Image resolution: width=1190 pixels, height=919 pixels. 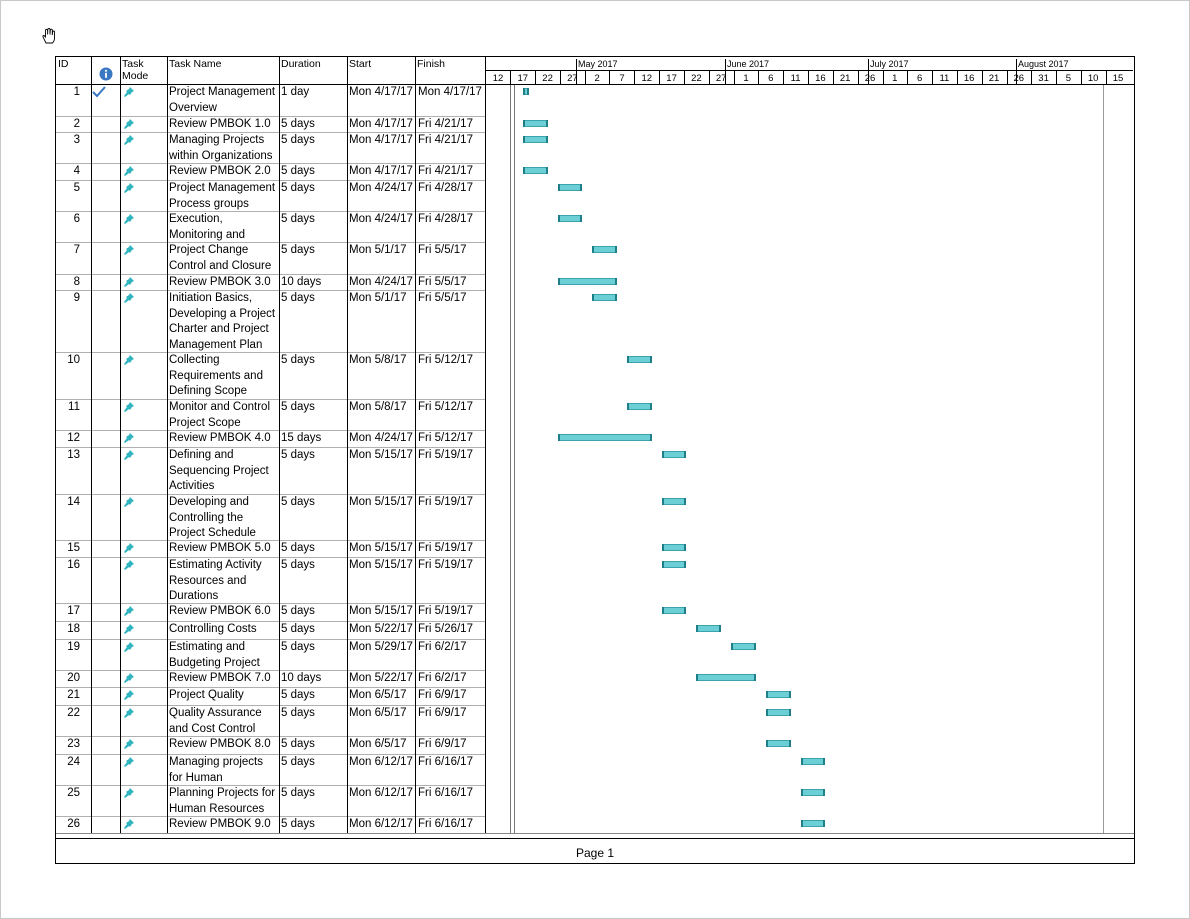 I want to click on column-header-indicators, so click(x=105, y=71).